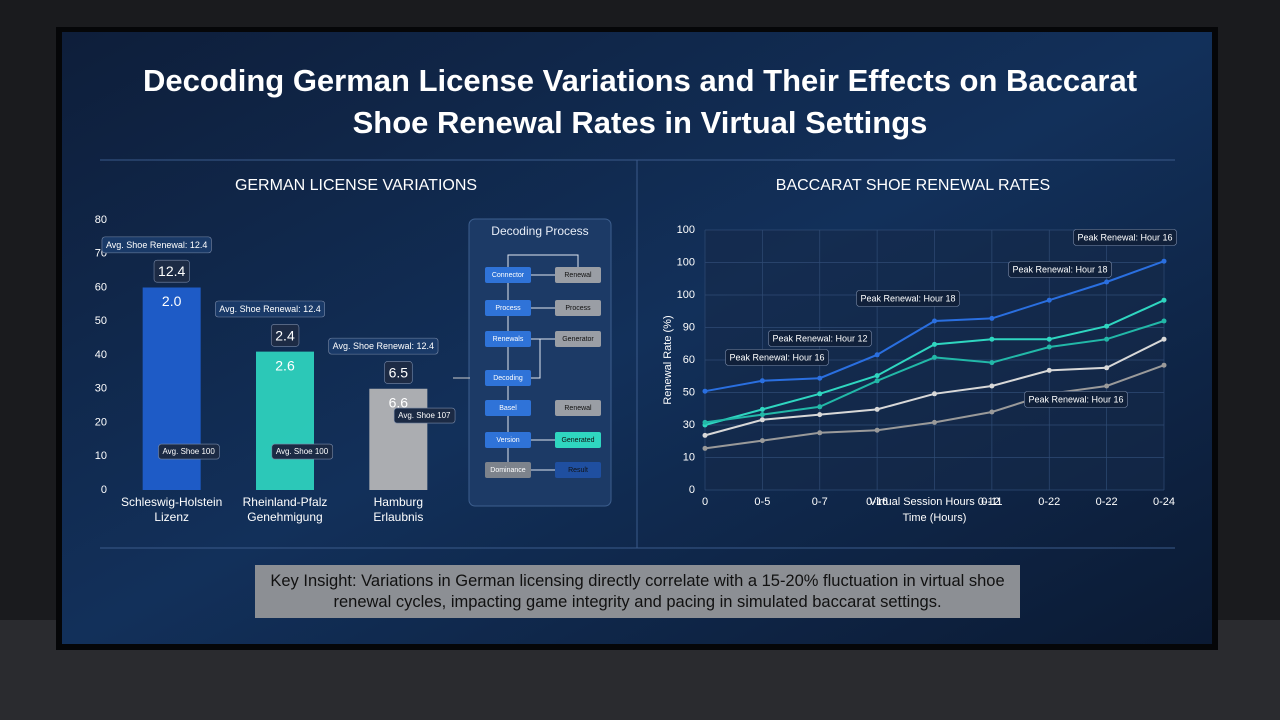  I want to click on note: Avg. Shoe 107, so click(424, 415).